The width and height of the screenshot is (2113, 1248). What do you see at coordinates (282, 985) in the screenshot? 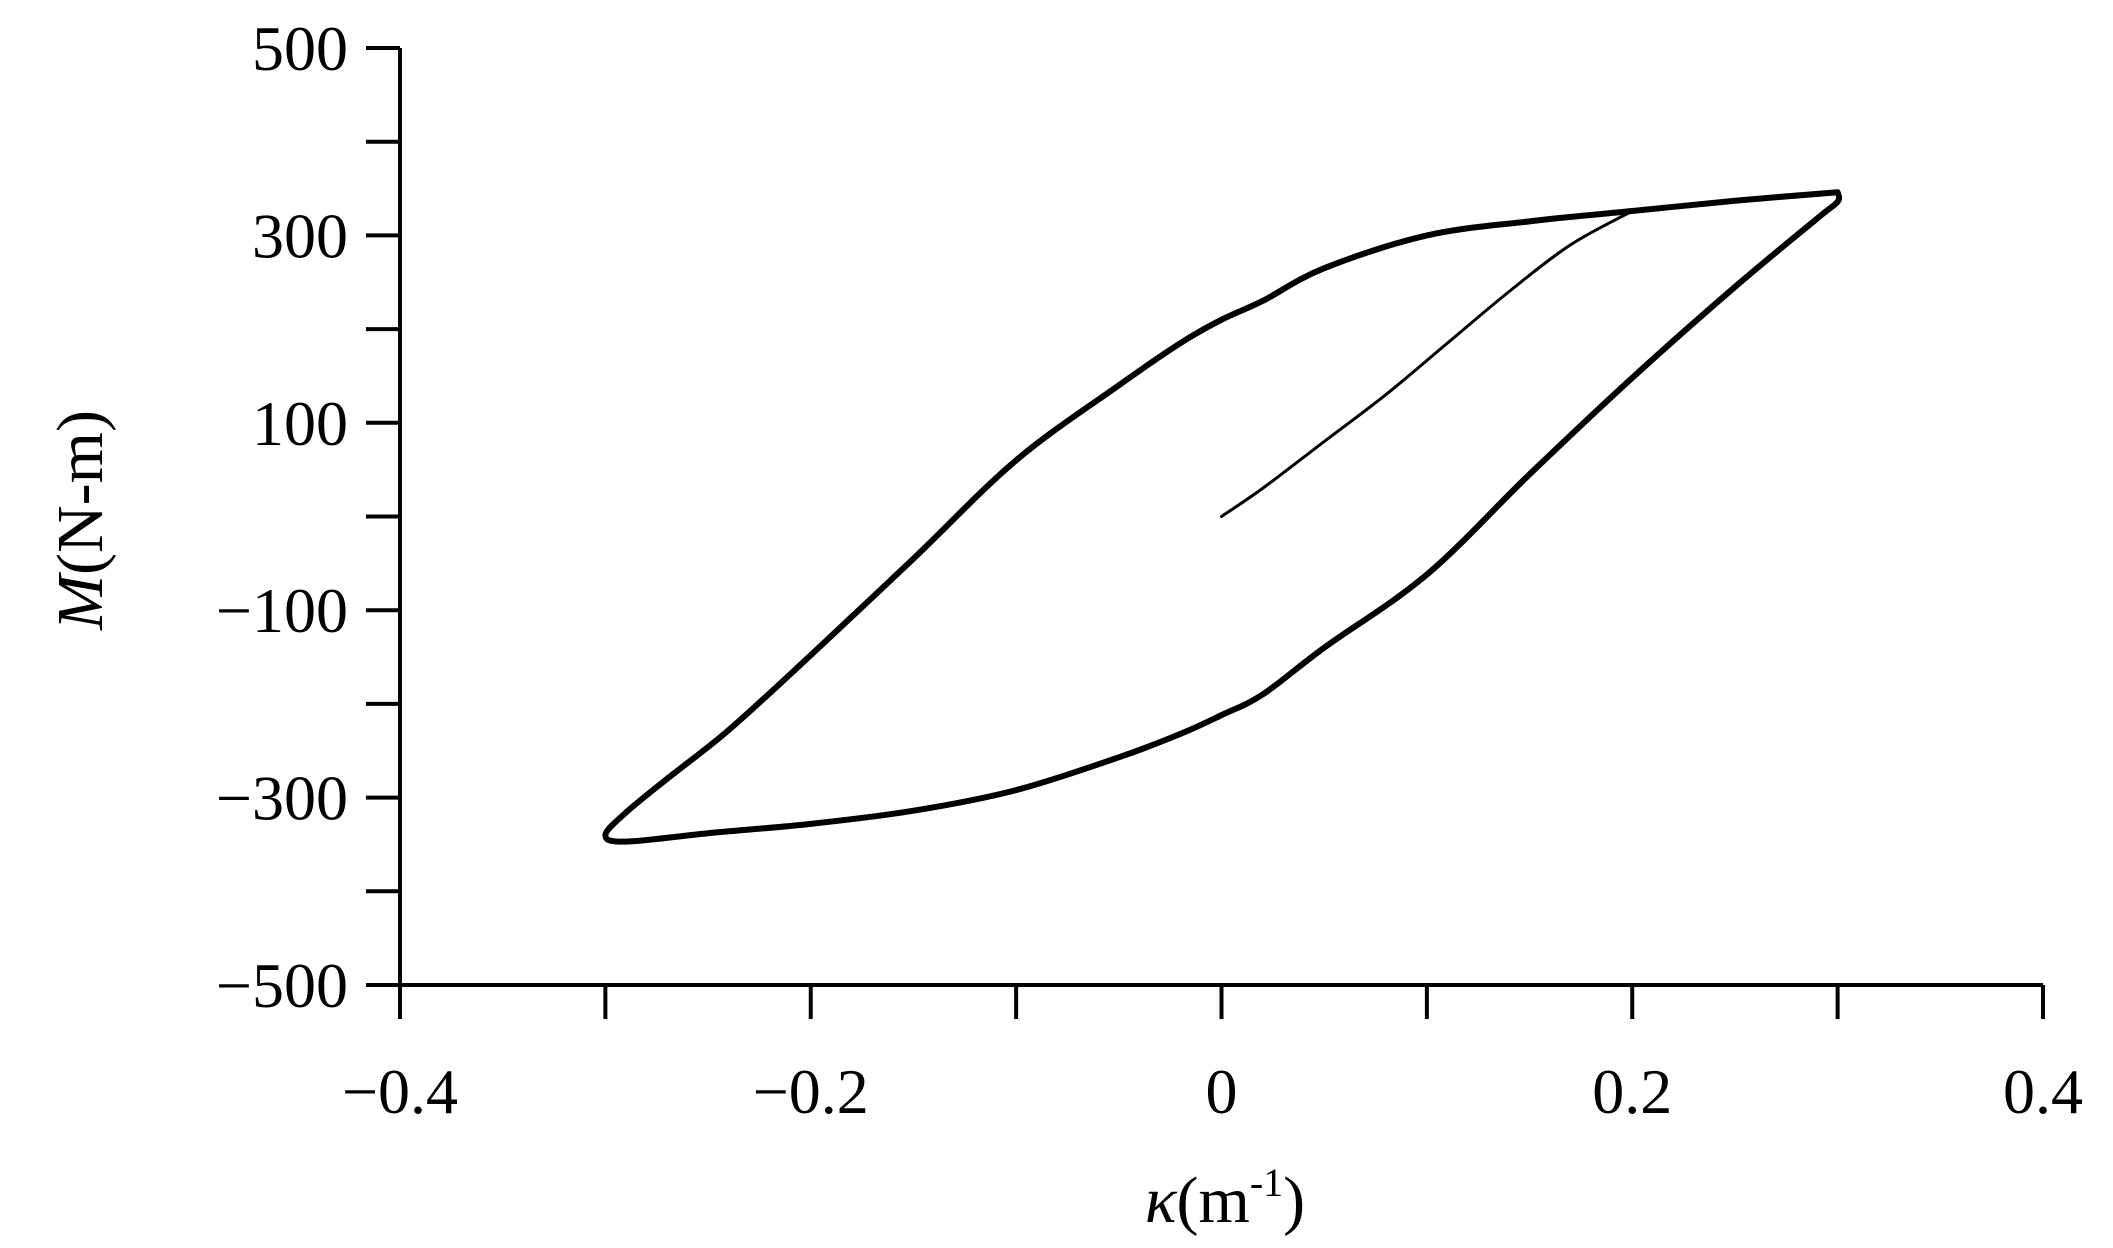
I see `y-tick-label: −500` at bounding box center [282, 985].